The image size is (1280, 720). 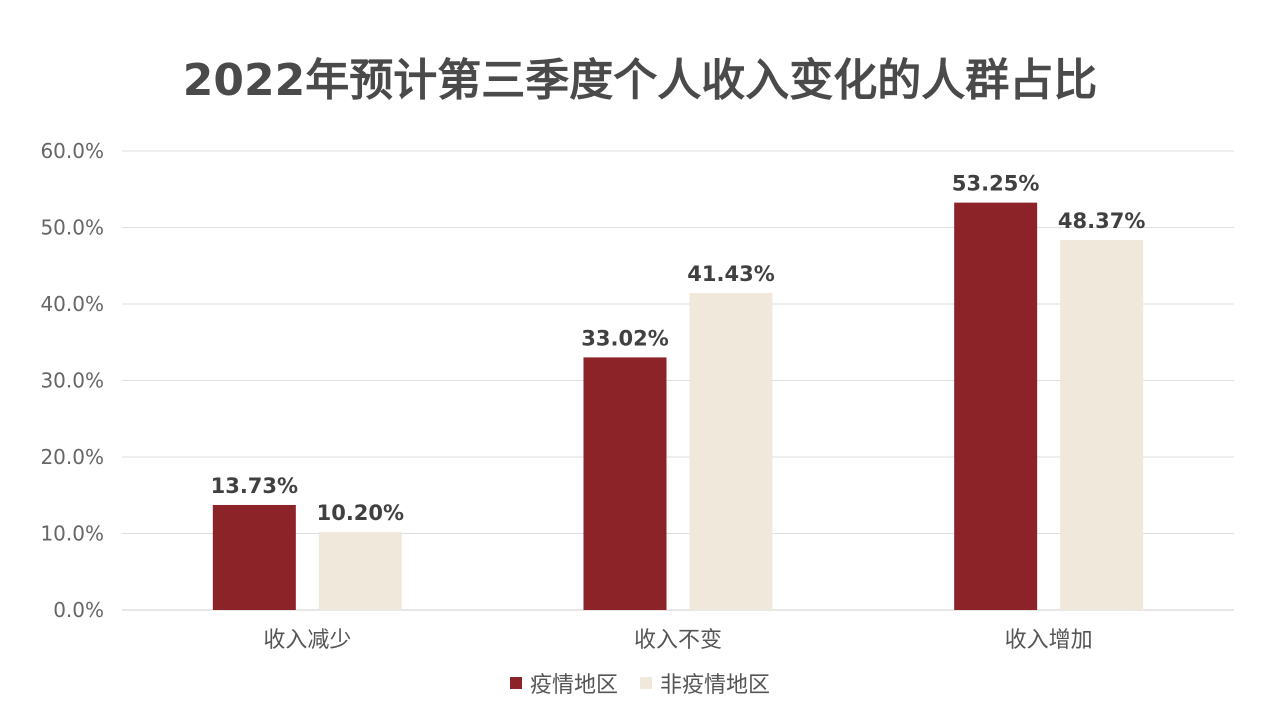 I want to click on y-tick-label: 0.0%, so click(x=78, y=610).